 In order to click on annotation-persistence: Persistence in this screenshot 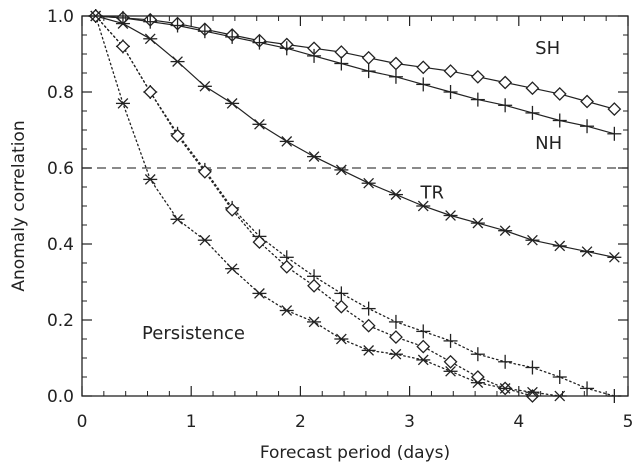, I will do `click(193, 333)`.